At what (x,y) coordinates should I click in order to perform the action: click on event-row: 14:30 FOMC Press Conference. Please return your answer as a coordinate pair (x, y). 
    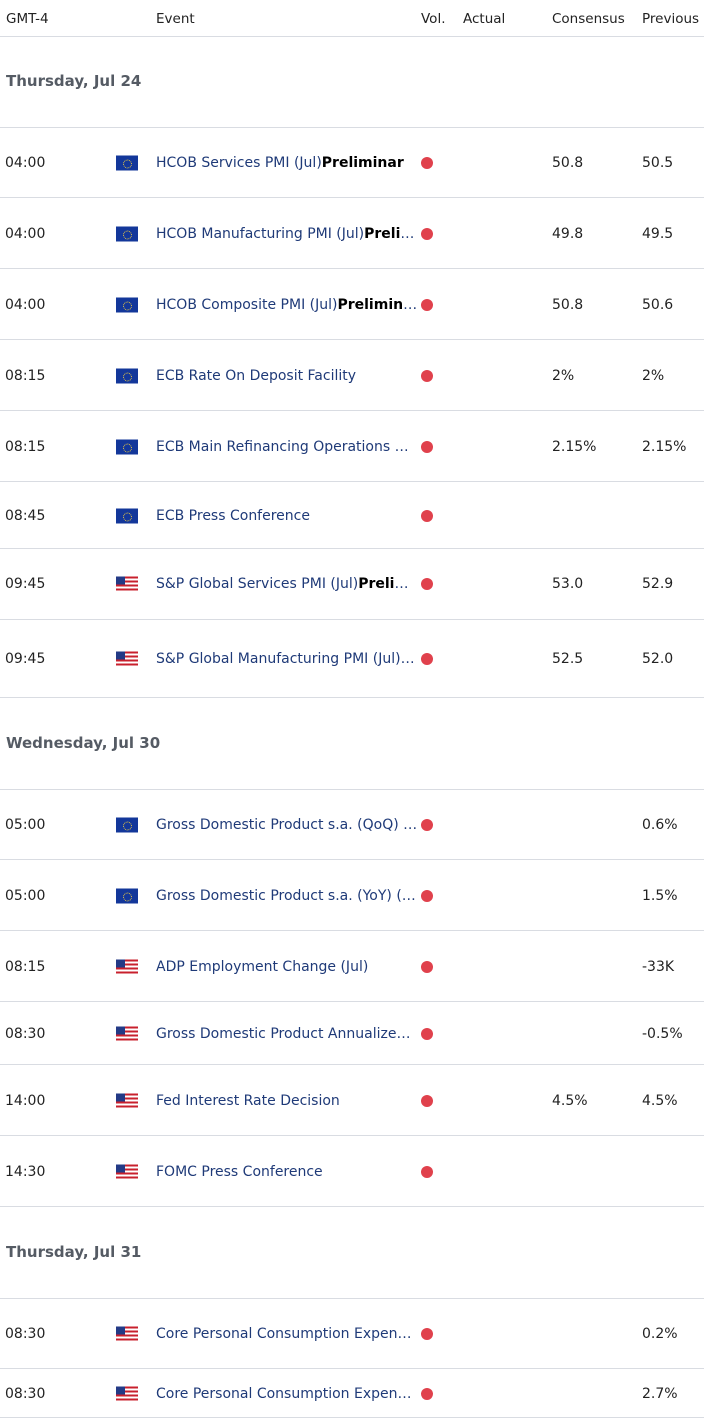
    Looking at the image, I should click on (352, 1172).